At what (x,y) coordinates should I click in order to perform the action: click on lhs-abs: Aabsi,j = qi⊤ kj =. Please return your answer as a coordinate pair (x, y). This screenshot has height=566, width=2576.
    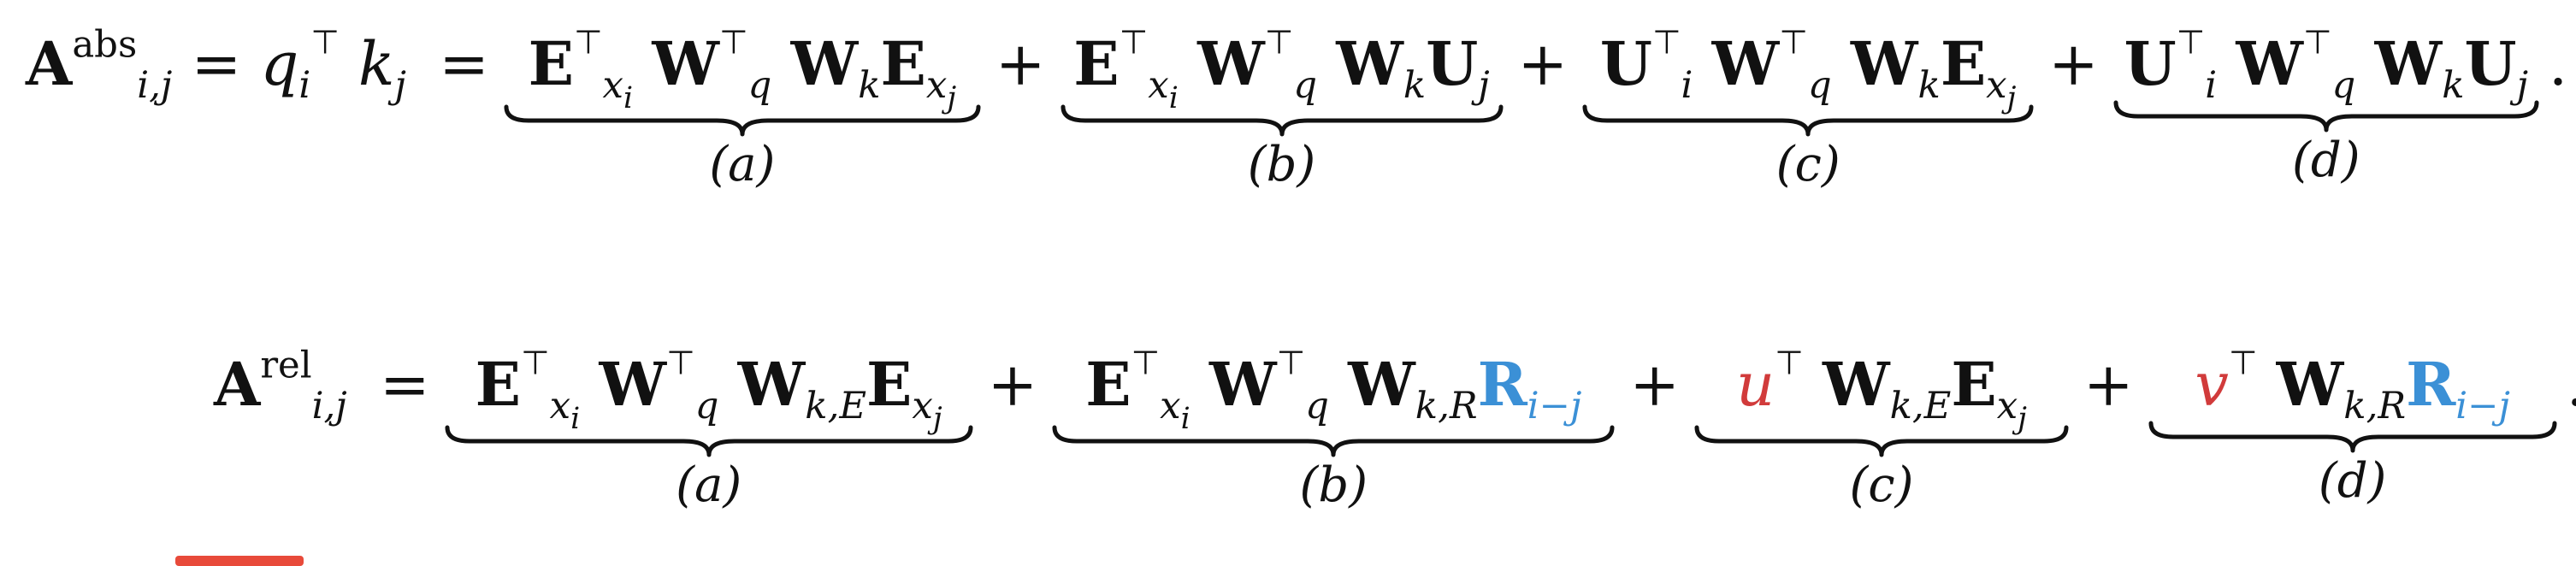
    Looking at the image, I should click on (264, 65).